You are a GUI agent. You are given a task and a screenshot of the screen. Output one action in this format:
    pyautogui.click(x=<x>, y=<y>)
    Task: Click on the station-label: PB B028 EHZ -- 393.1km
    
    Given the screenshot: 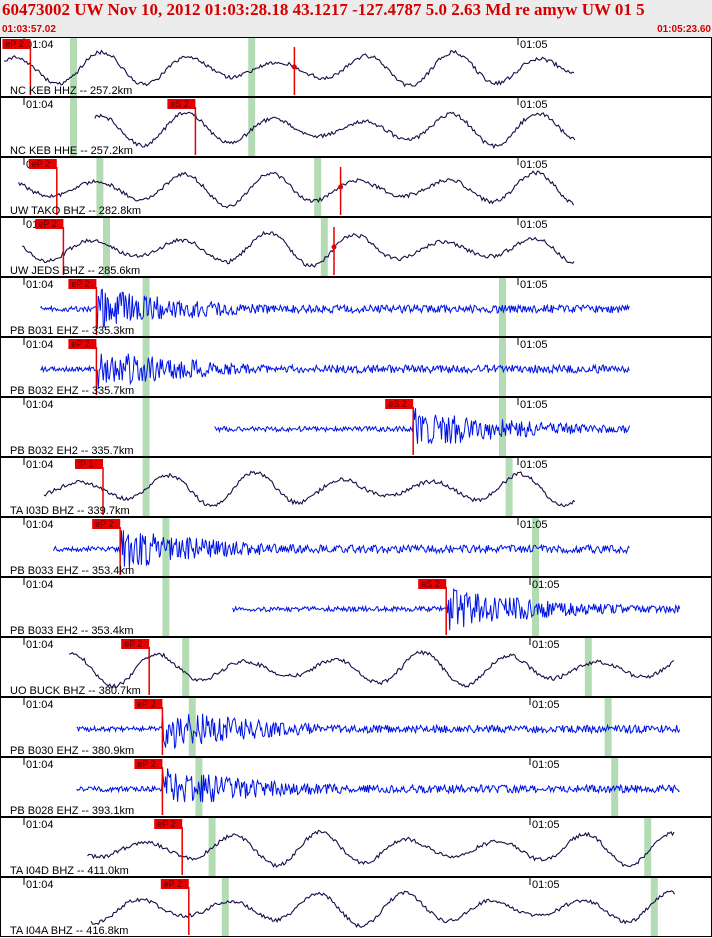 What is the action you would take?
    pyautogui.click(x=72, y=811)
    